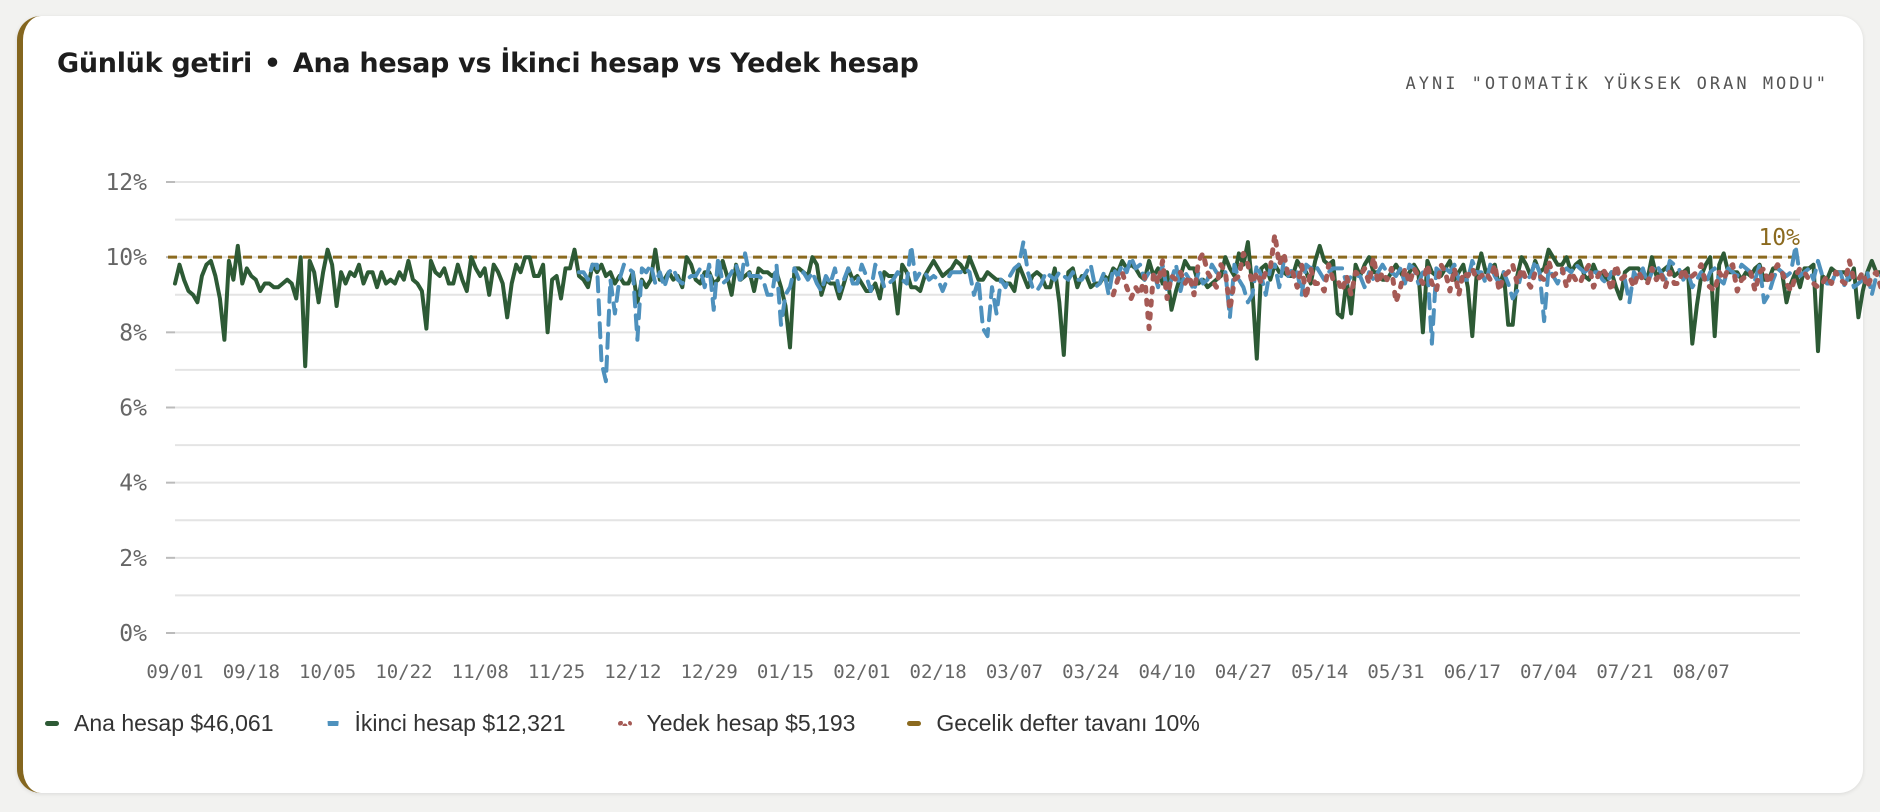 Image resolution: width=1880 pixels, height=812 pixels. I want to click on x-tick-label: 01/15, so click(785, 672).